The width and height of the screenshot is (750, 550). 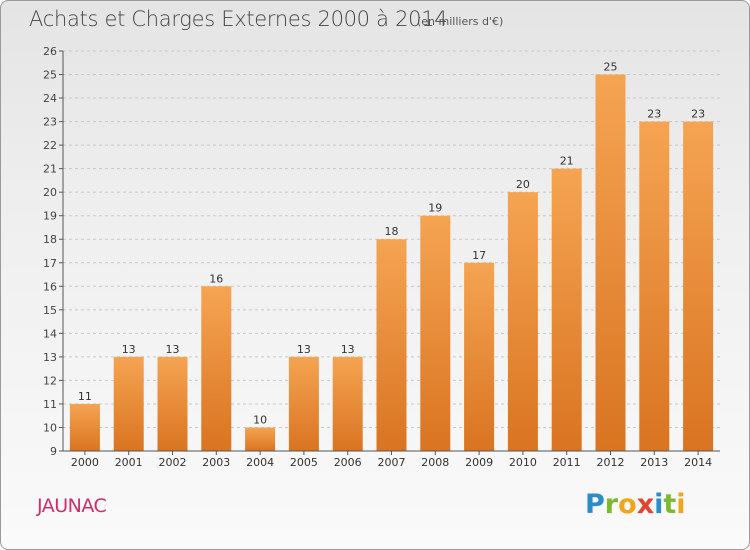 I want to click on data-label: 20, so click(x=523, y=184).